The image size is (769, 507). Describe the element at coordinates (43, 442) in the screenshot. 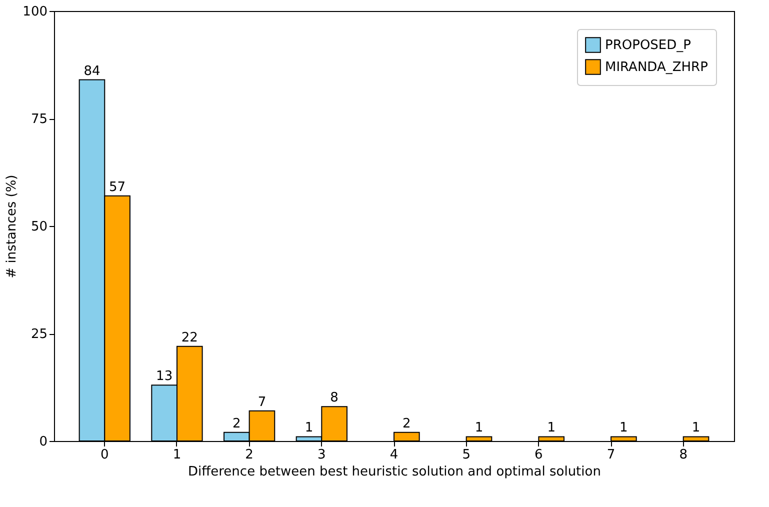

I see `y-tick-label: 0` at that location.